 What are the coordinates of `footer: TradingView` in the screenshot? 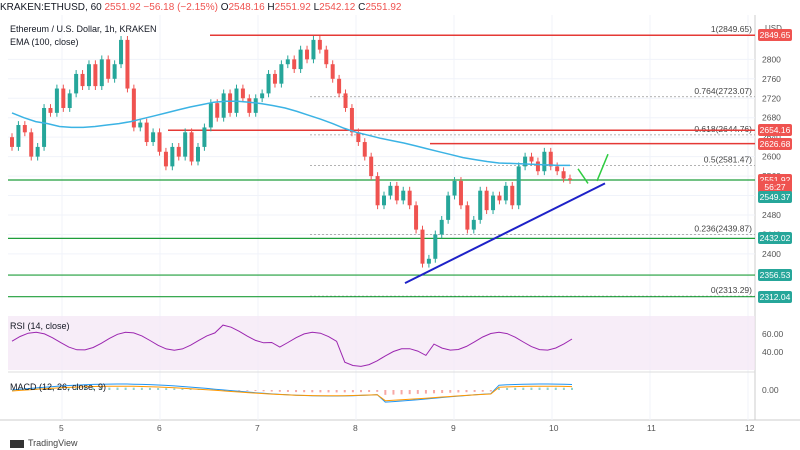 It's located at (400, 443).